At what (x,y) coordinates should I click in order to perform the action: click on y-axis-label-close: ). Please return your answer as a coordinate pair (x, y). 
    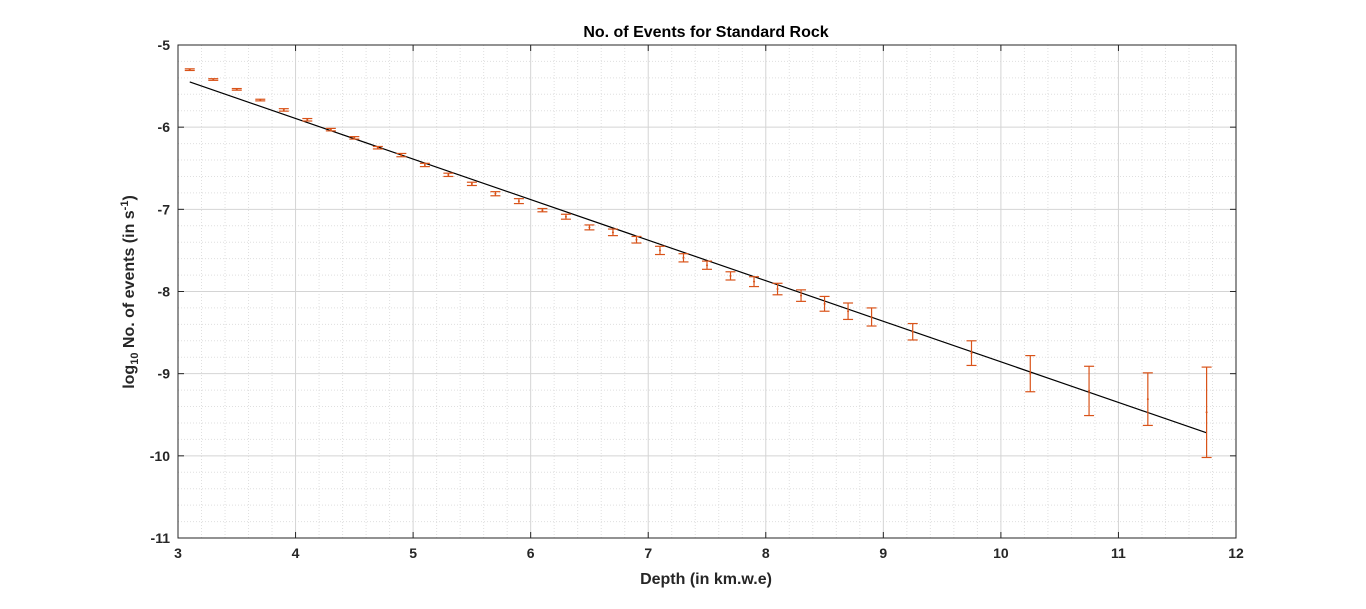
    Looking at the image, I should click on (129, 197).